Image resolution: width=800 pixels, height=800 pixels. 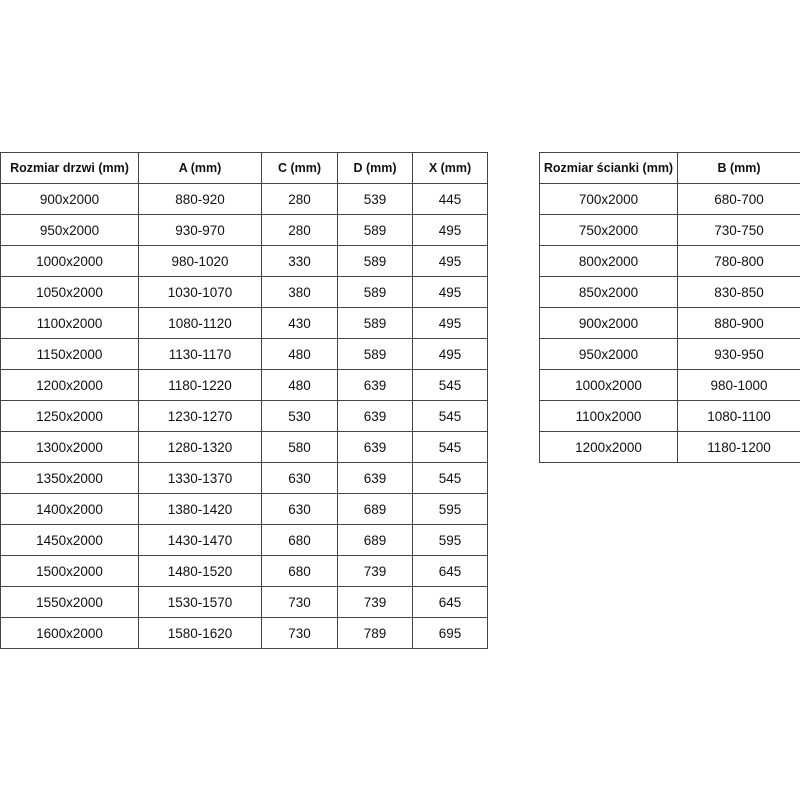 What do you see at coordinates (299, 385) in the screenshot?
I see `table-cell: 480` at bounding box center [299, 385].